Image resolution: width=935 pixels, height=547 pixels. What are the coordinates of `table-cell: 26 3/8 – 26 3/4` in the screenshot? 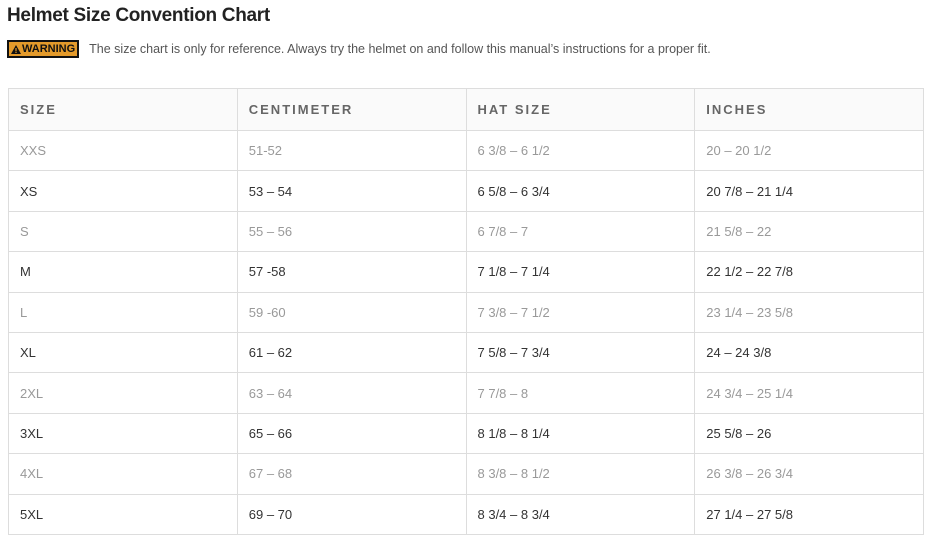 It's located at (809, 474).